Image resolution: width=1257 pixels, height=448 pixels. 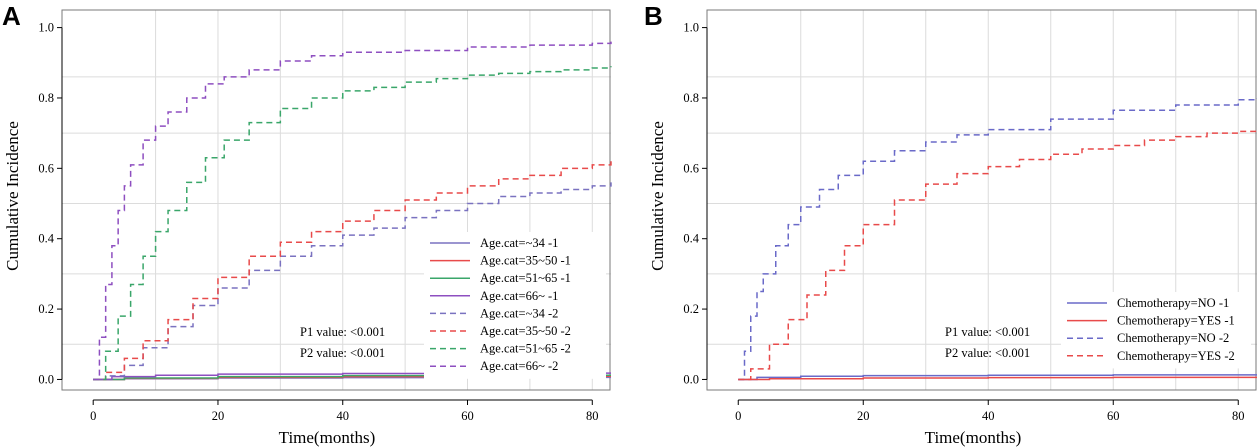 What do you see at coordinates (525, 331) in the screenshot?
I see `legend-label-5: Age.cat=35~50 -2` at bounding box center [525, 331].